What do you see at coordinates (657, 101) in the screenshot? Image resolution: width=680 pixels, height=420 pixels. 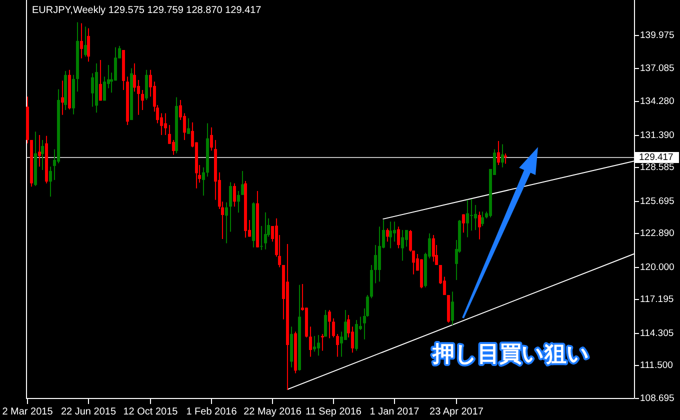 I see `y-tick-label: 134.280` at bounding box center [657, 101].